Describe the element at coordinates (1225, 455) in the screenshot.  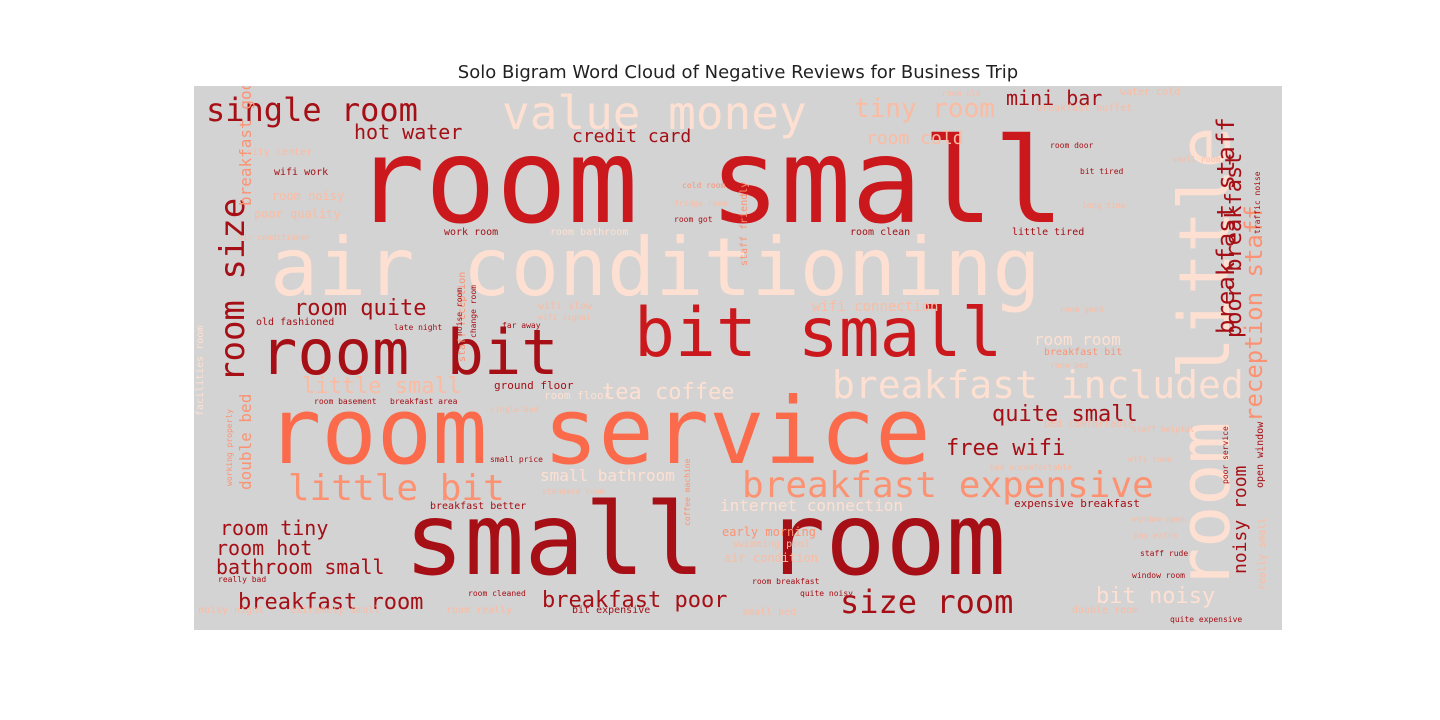
I see `cloud-word: poor service` at that location.